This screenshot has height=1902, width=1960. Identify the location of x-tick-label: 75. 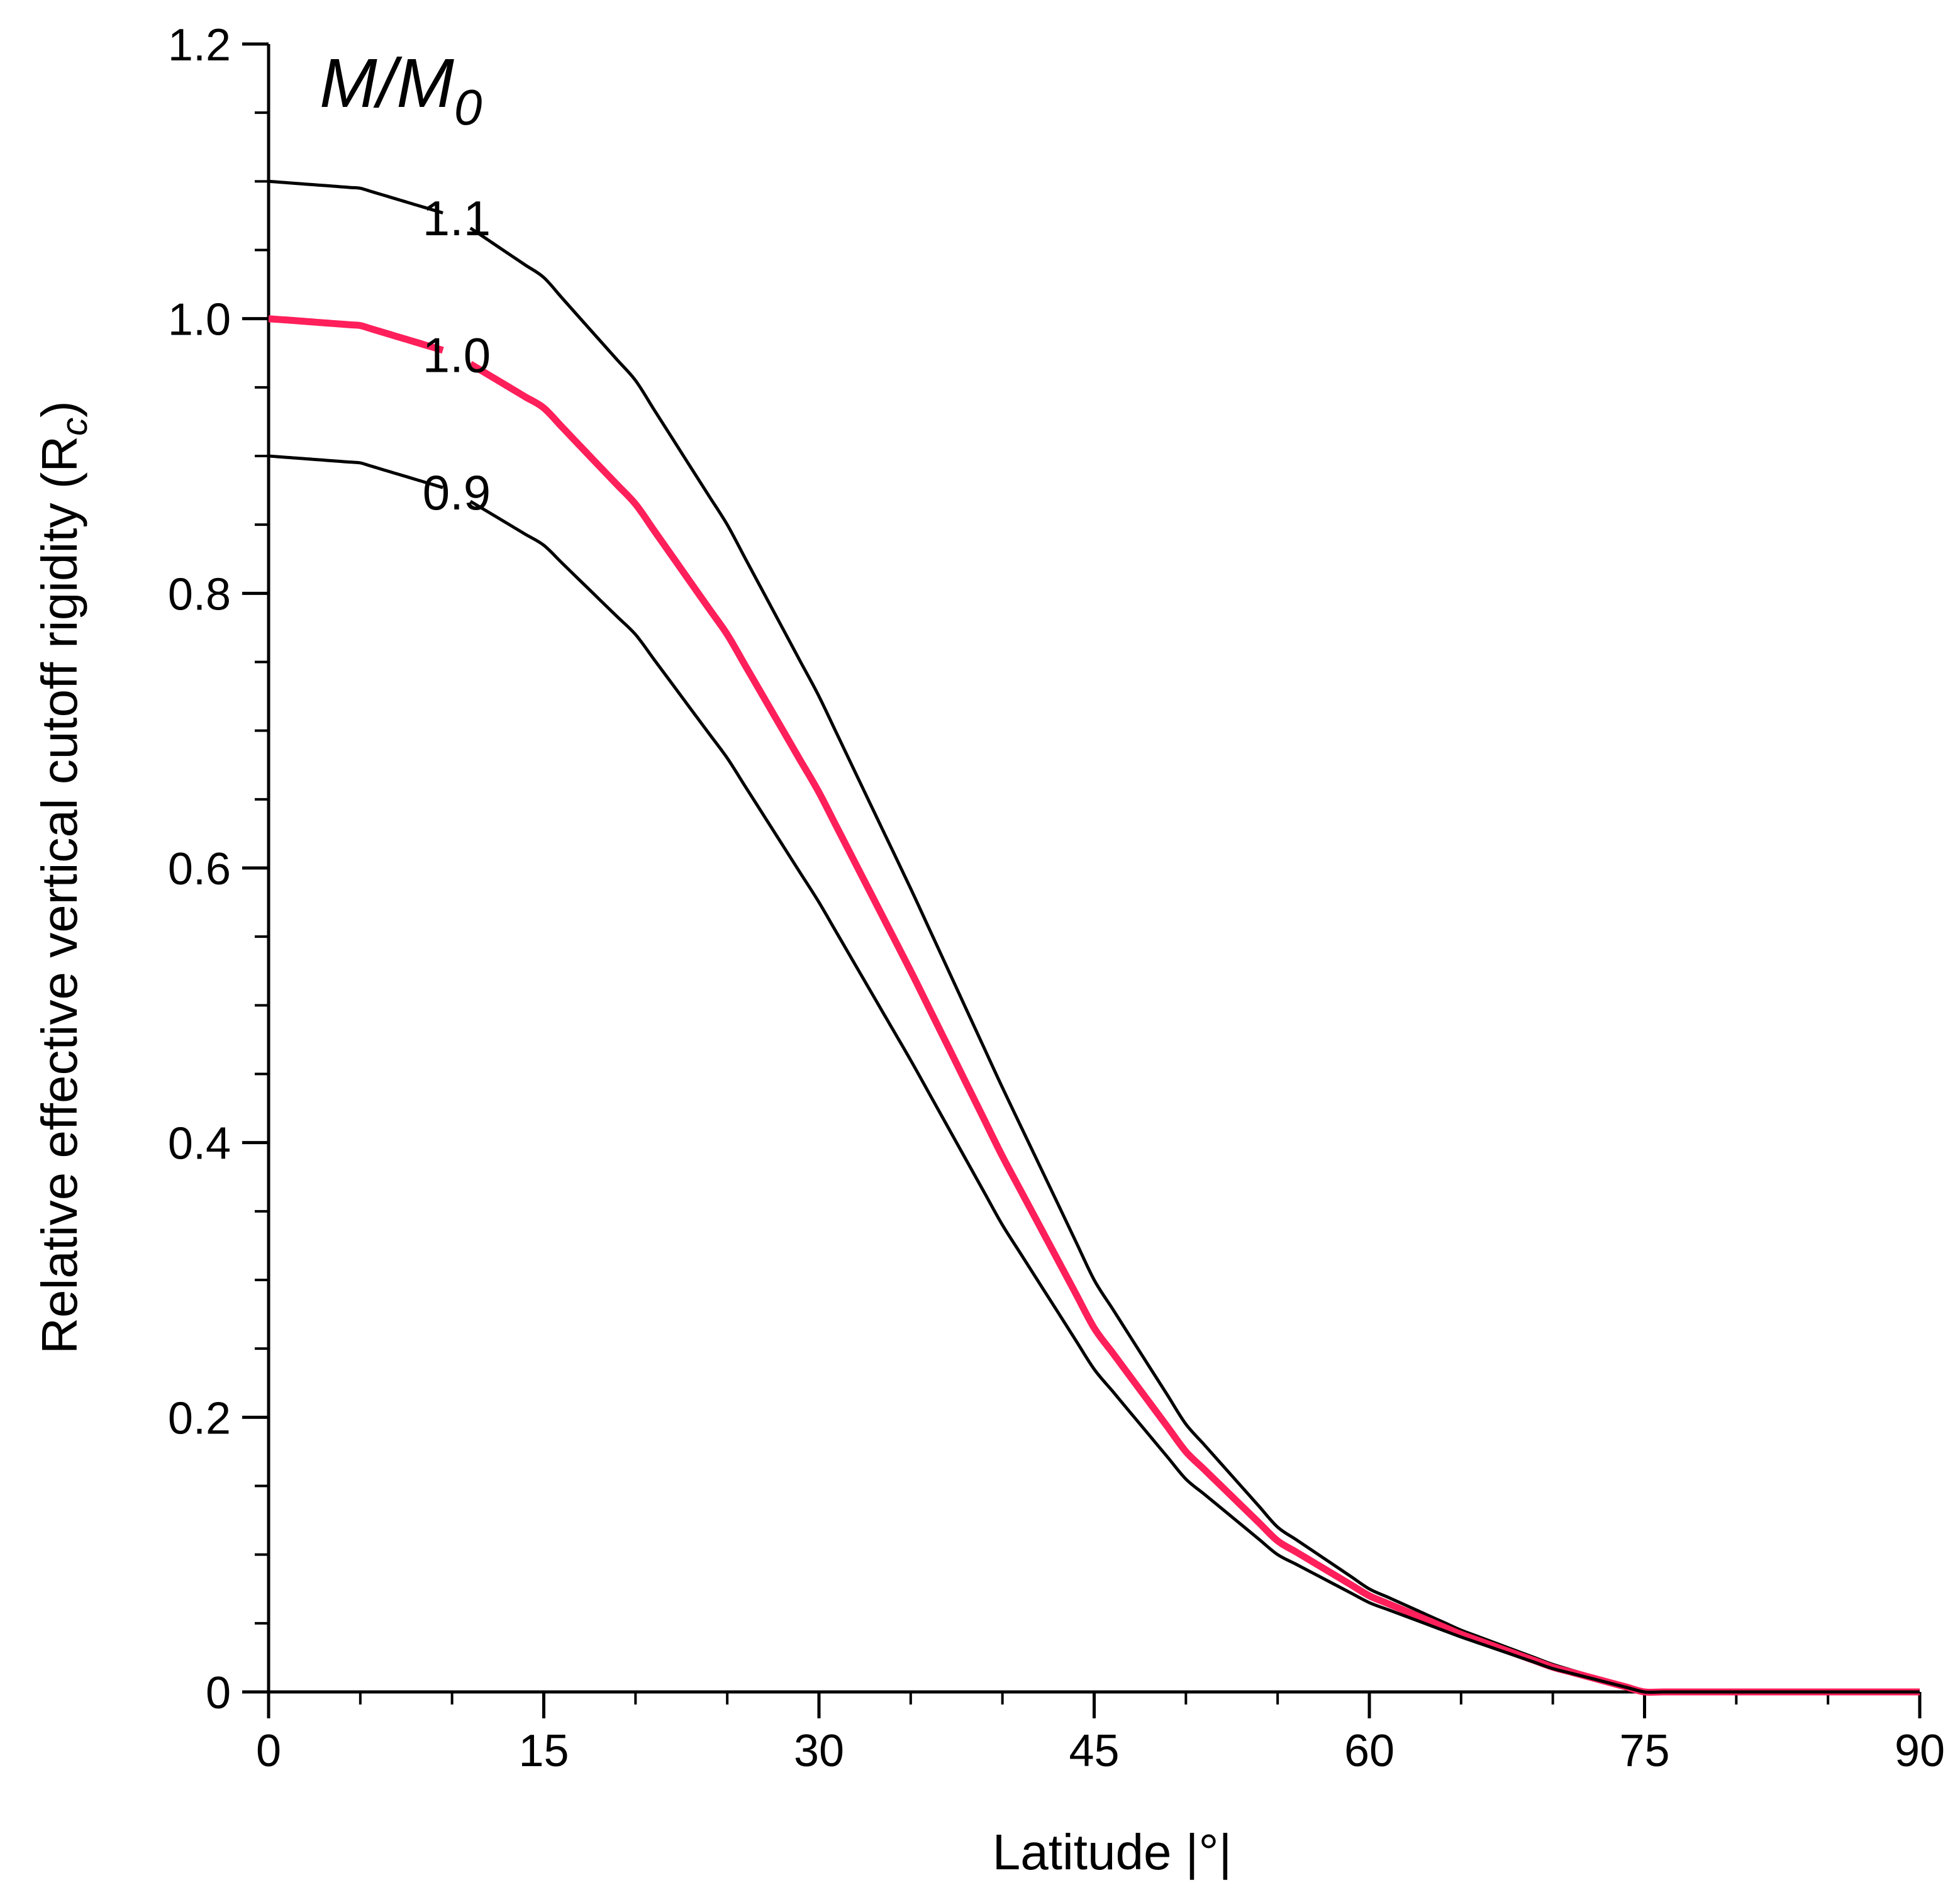
(1644, 1751).